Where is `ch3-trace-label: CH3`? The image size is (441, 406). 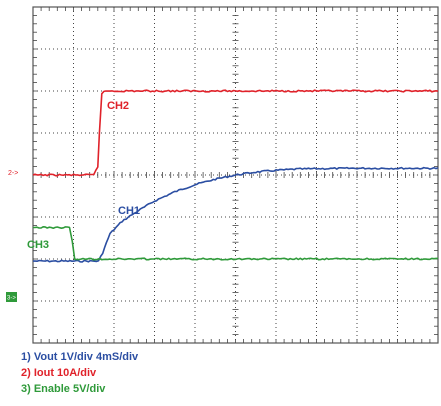
ch3-trace-label: CH3 is located at coordinates (38, 245).